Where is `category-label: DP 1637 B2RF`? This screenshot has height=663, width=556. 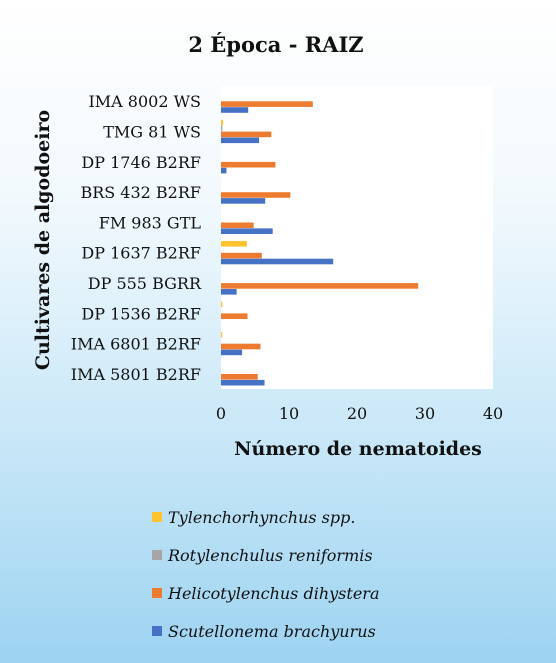 category-label: DP 1637 B2RF is located at coordinates (141, 253).